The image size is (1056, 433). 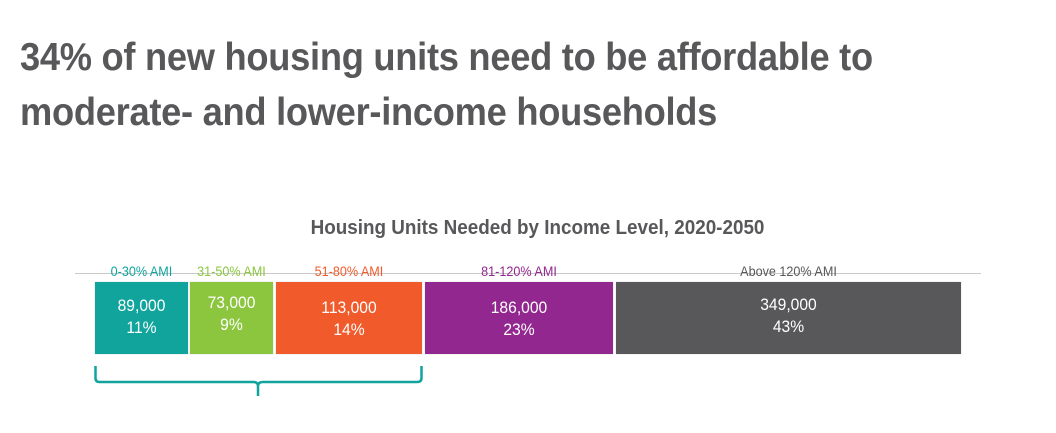 What do you see at coordinates (141, 305) in the screenshot?
I see `segment-value: 89,000` at bounding box center [141, 305].